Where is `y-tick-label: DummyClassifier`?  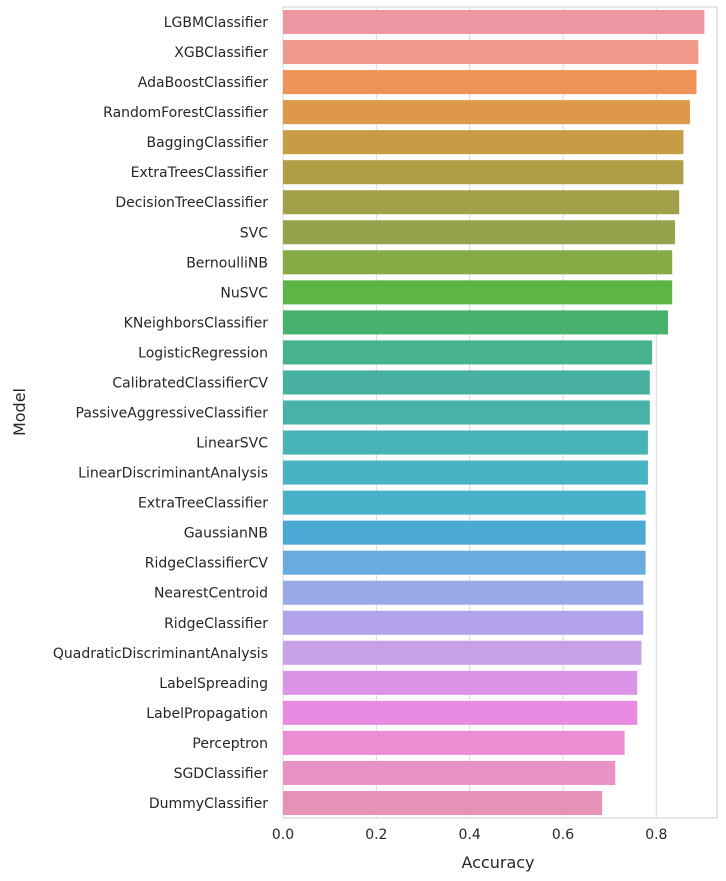 y-tick-label: DummyClassifier is located at coordinates (208, 804).